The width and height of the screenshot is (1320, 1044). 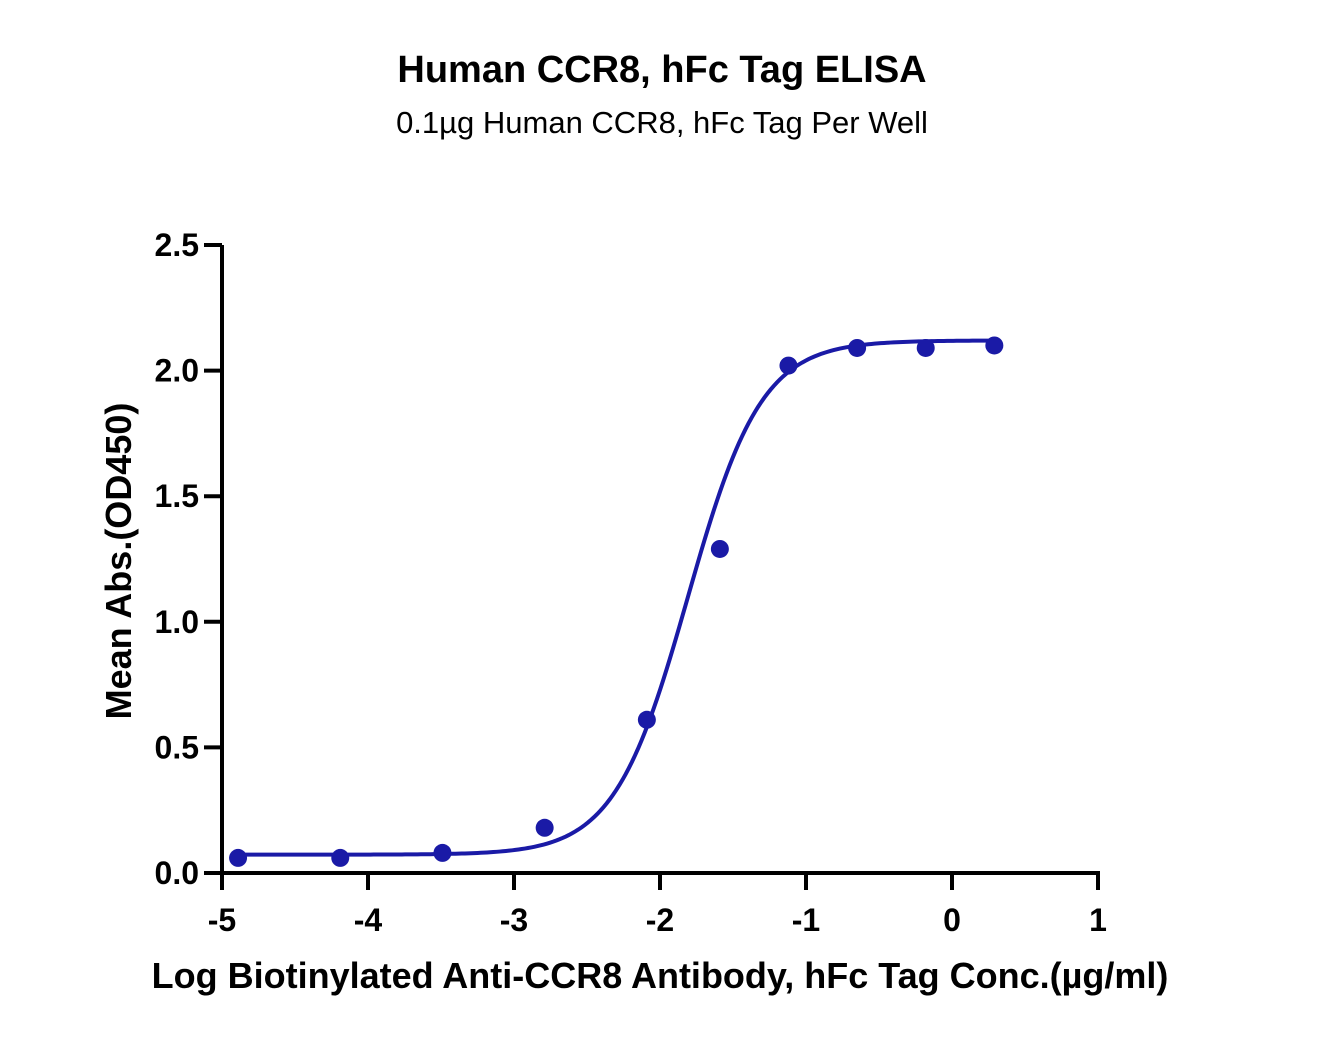 What do you see at coordinates (177, 747) in the screenshot?
I see `y-tick-label: 0.5` at bounding box center [177, 747].